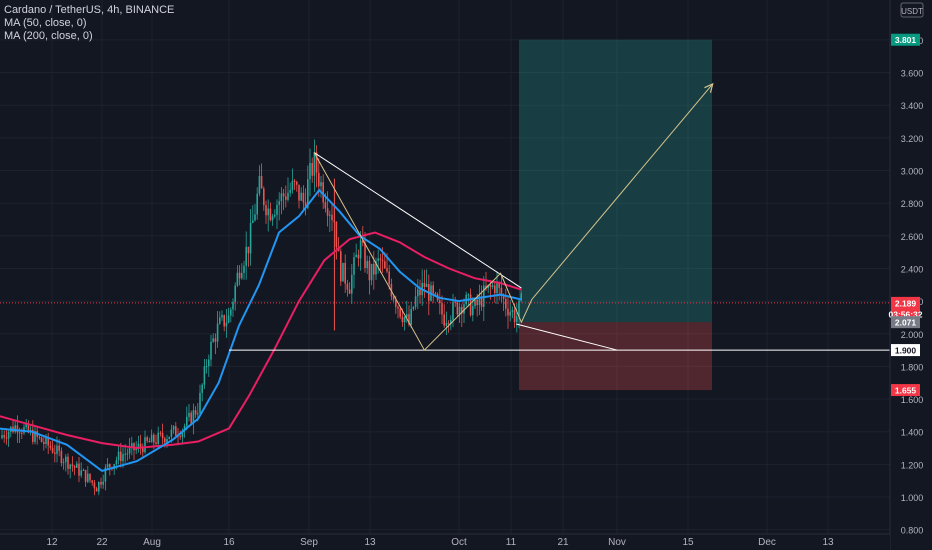 The height and width of the screenshot is (550, 932). Describe the element at coordinates (417, 220) in the screenshot. I see `descending-trendline` at that location.